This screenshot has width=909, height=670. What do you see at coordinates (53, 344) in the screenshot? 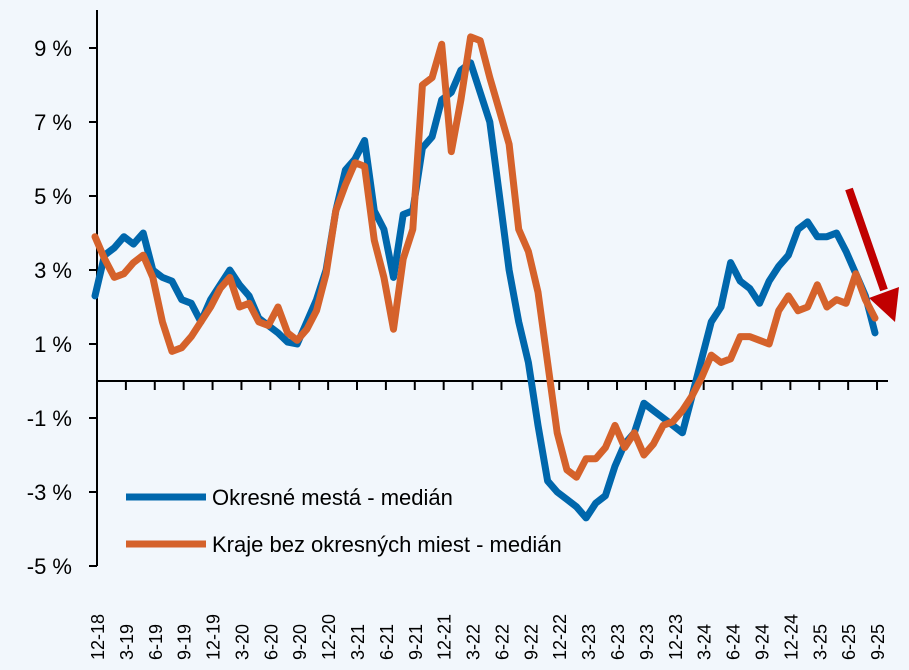
I see `y-tick-label: 1 %` at bounding box center [53, 344].